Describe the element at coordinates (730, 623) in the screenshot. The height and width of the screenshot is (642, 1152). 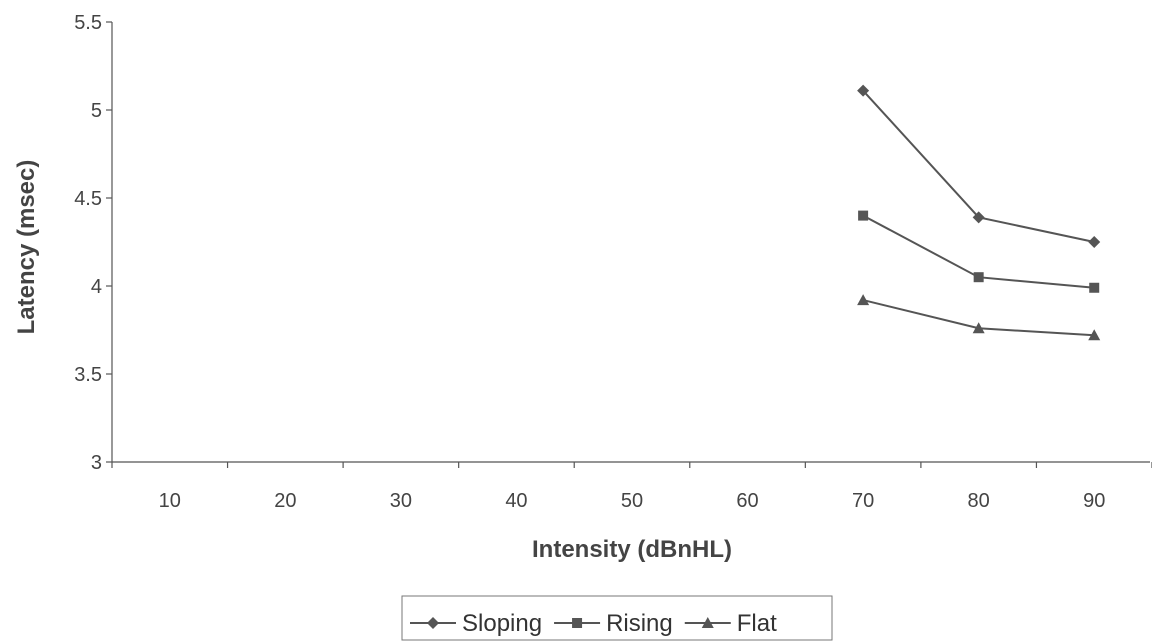
I see `legend-item-flat: Flat` at that location.